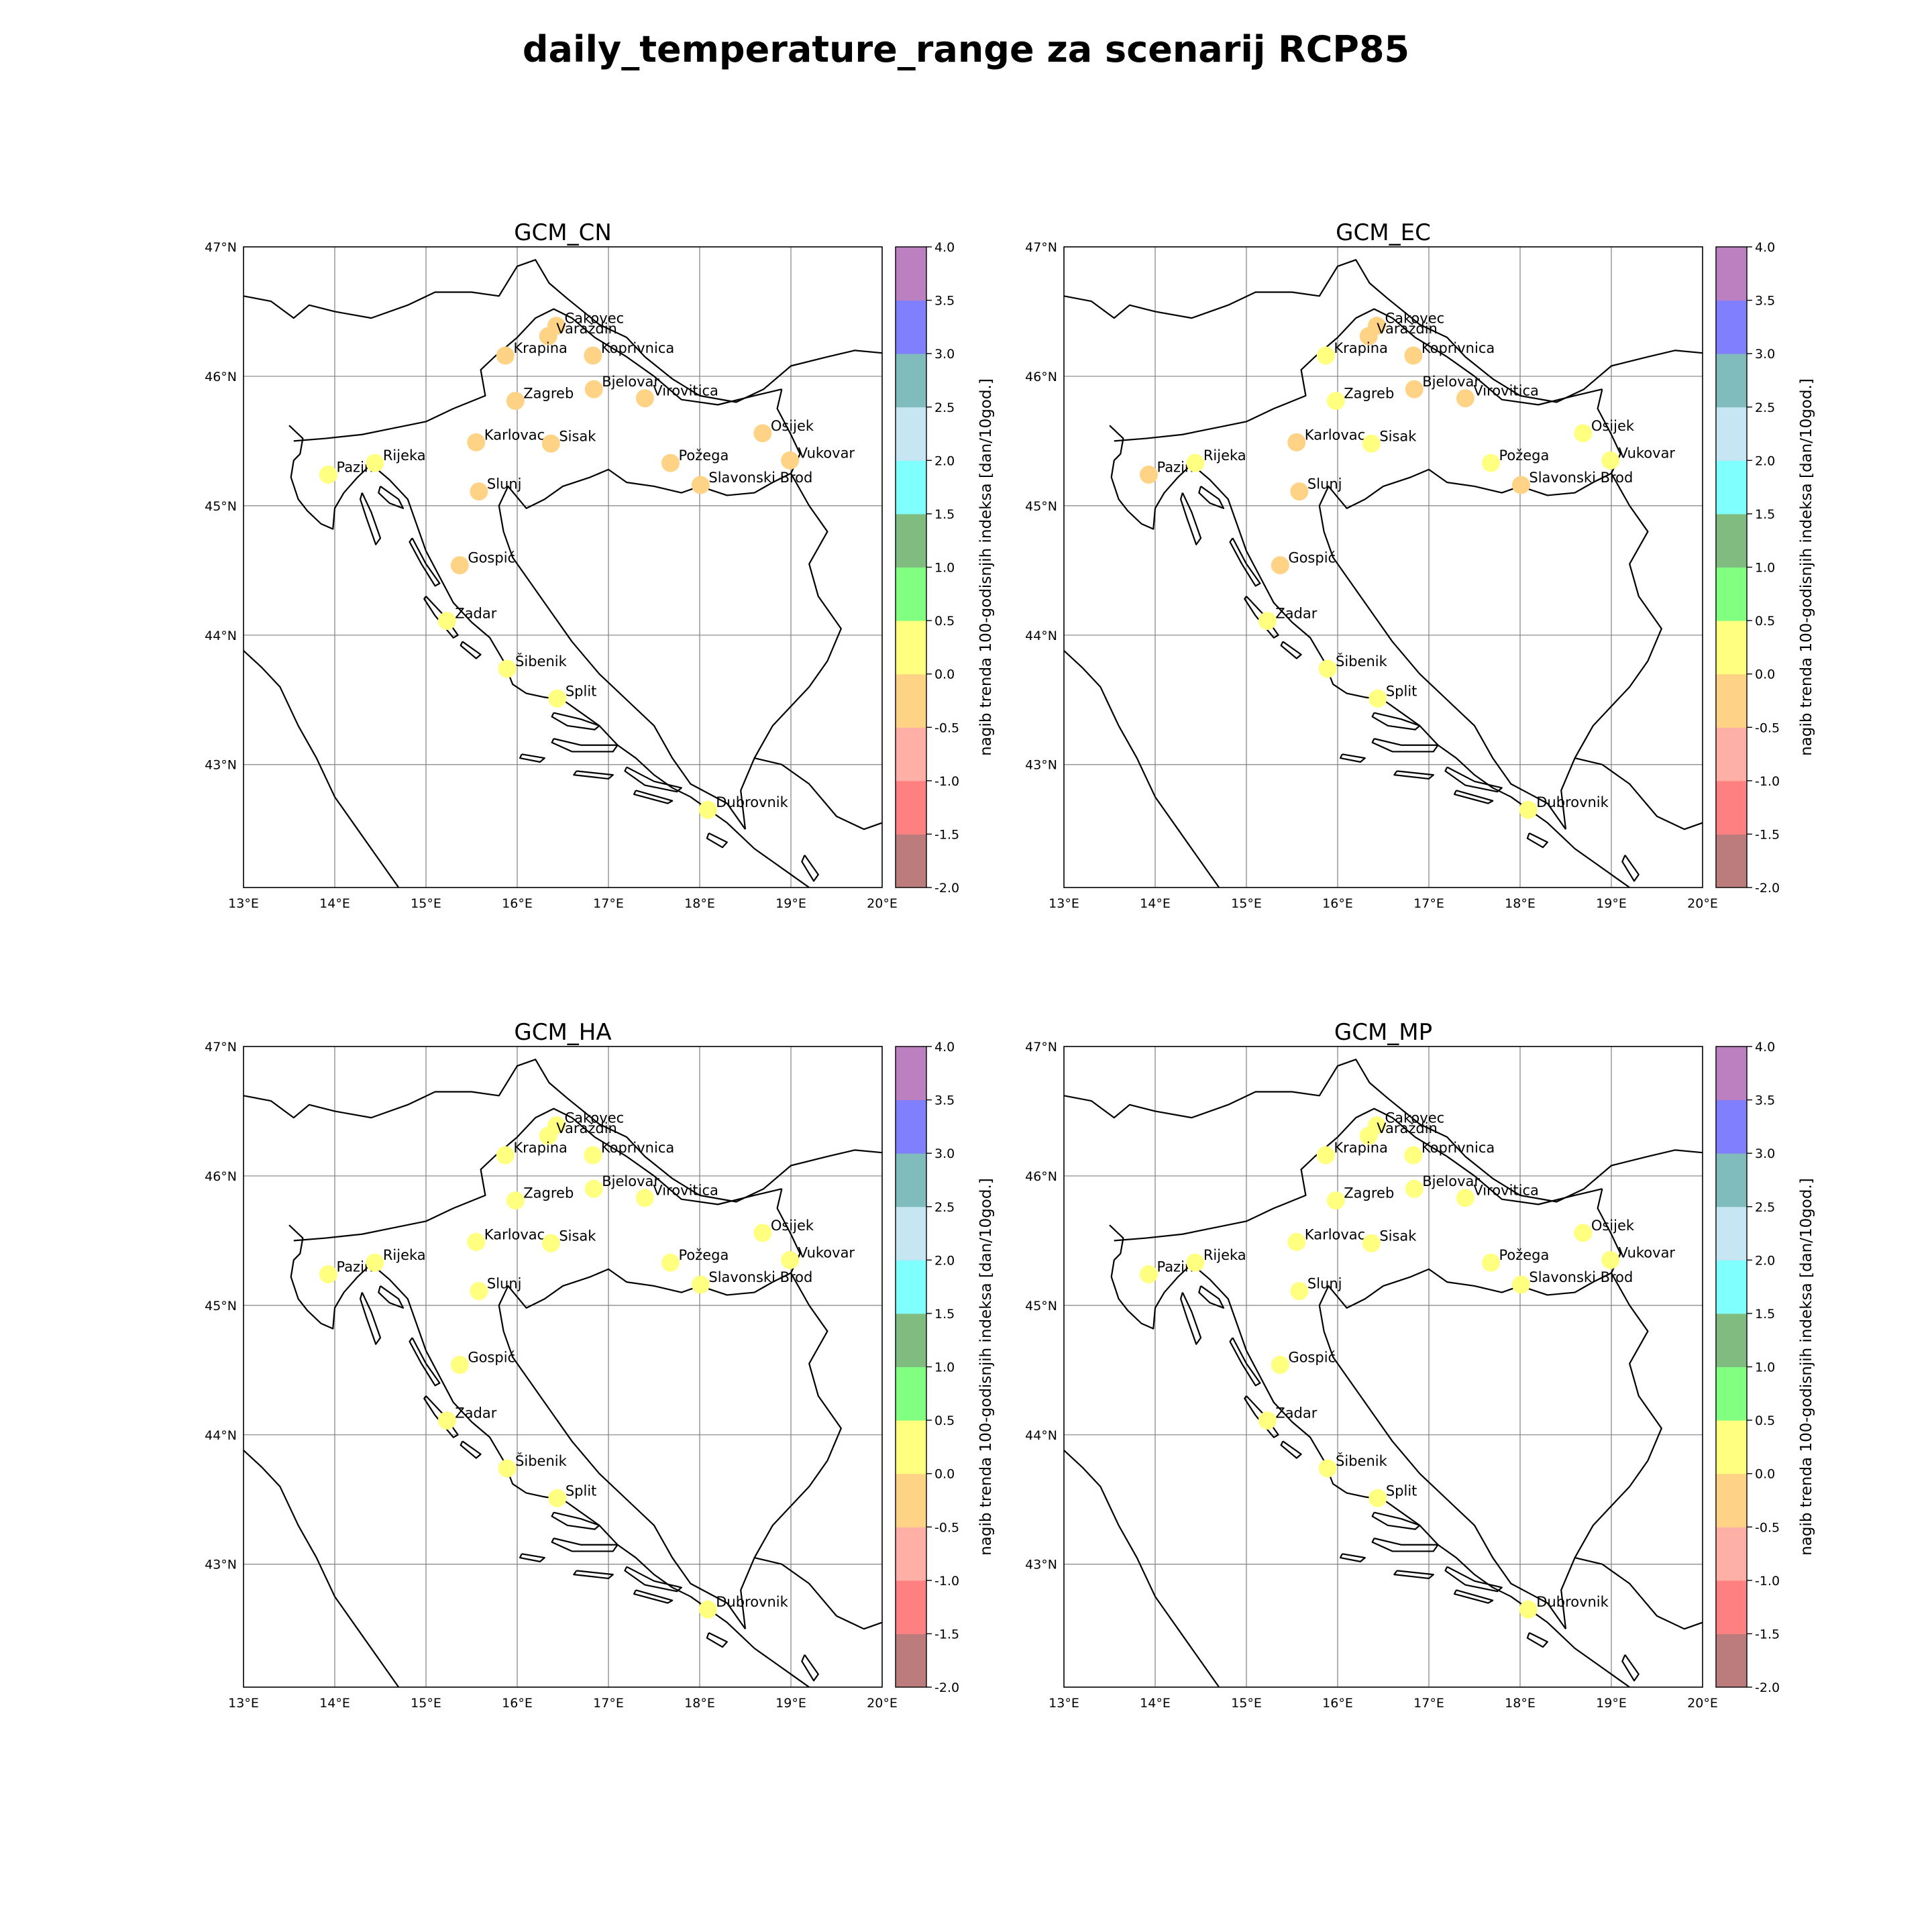 The height and width of the screenshot is (1932, 1932). What do you see at coordinates (1041, 765) in the screenshot?
I see `latitude-tick-label: 43°N` at bounding box center [1041, 765].